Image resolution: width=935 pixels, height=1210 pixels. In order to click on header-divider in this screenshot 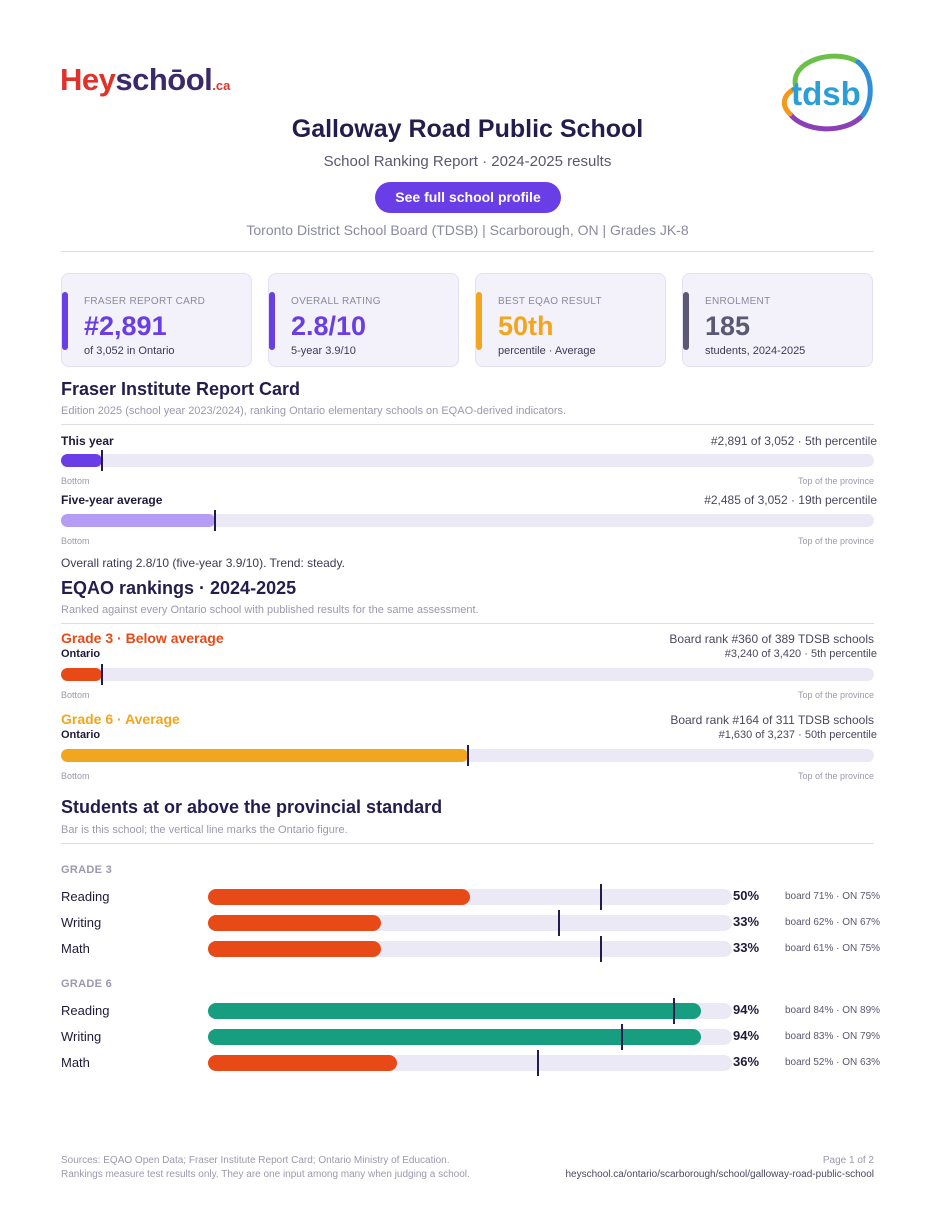, I will do `click(467, 251)`.